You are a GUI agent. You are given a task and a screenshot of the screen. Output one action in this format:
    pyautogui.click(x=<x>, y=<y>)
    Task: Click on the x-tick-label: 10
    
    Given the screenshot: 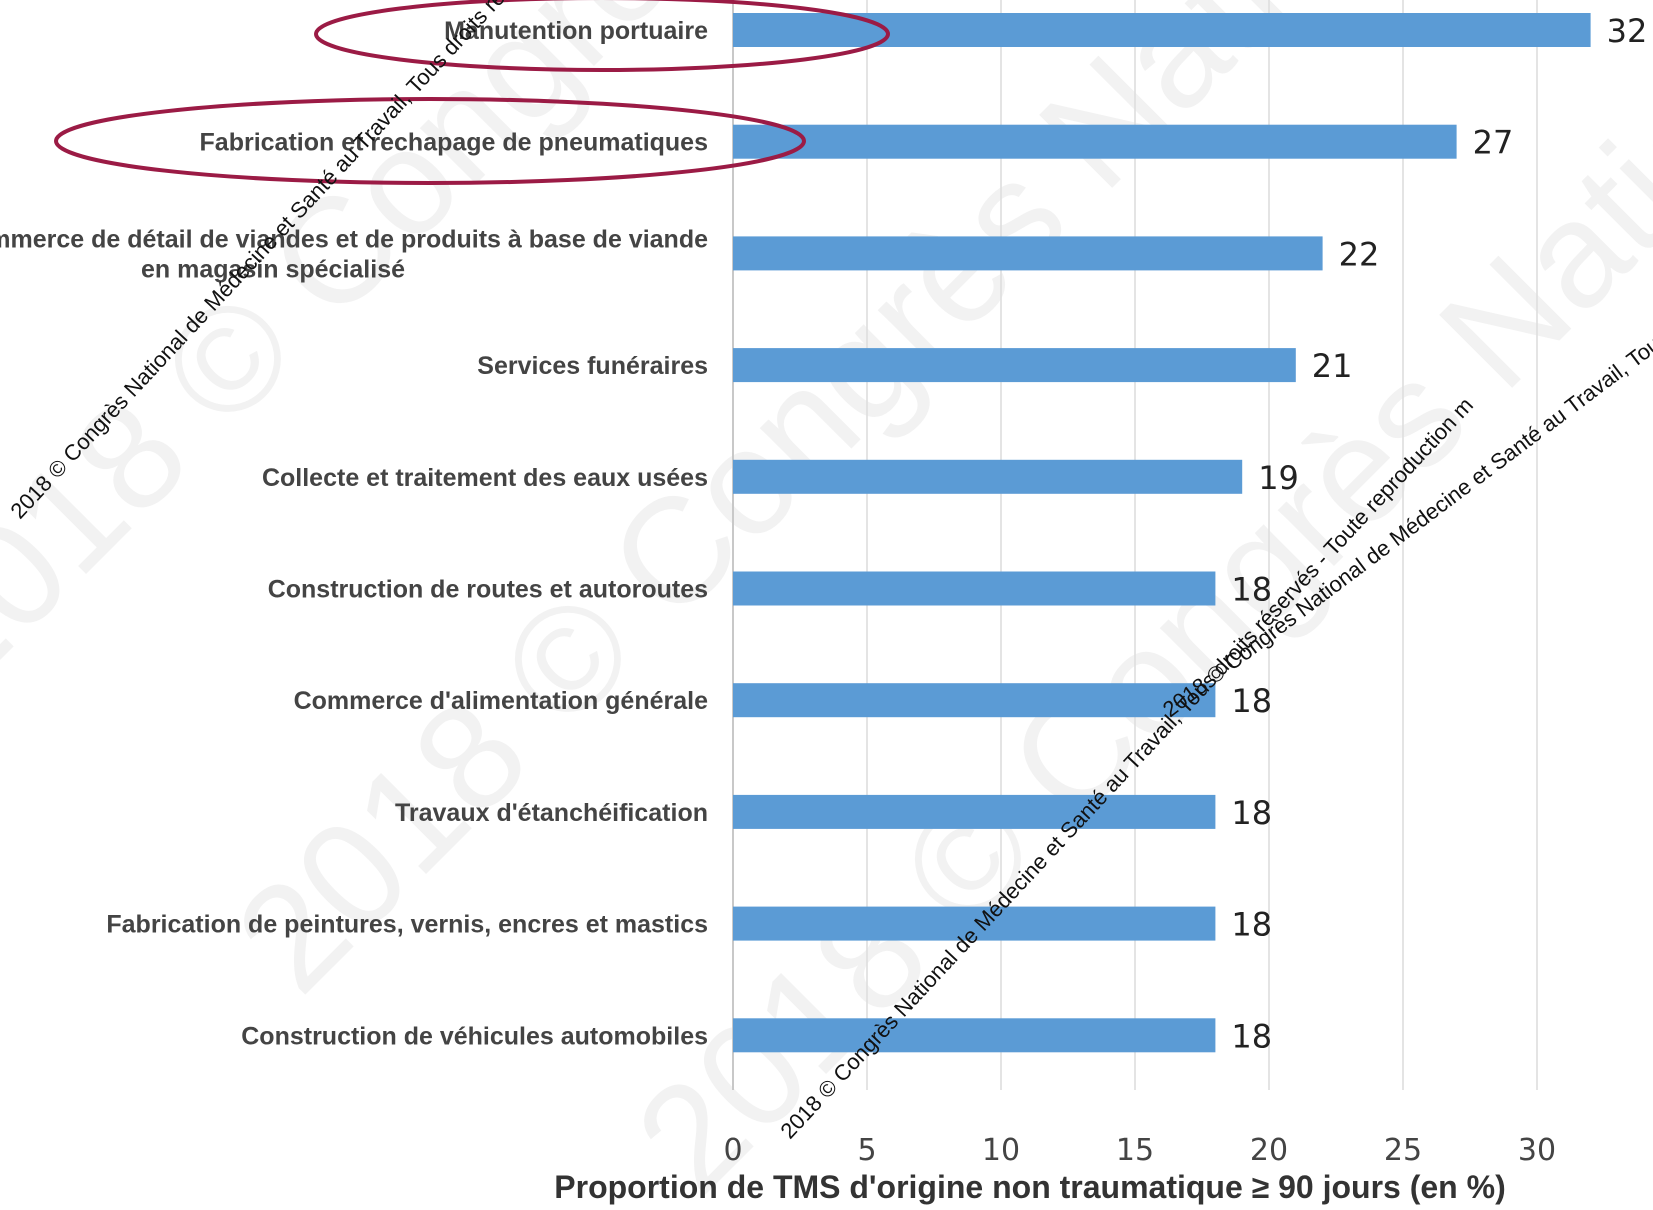 What is the action you would take?
    pyautogui.click(x=1001, y=1150)
    